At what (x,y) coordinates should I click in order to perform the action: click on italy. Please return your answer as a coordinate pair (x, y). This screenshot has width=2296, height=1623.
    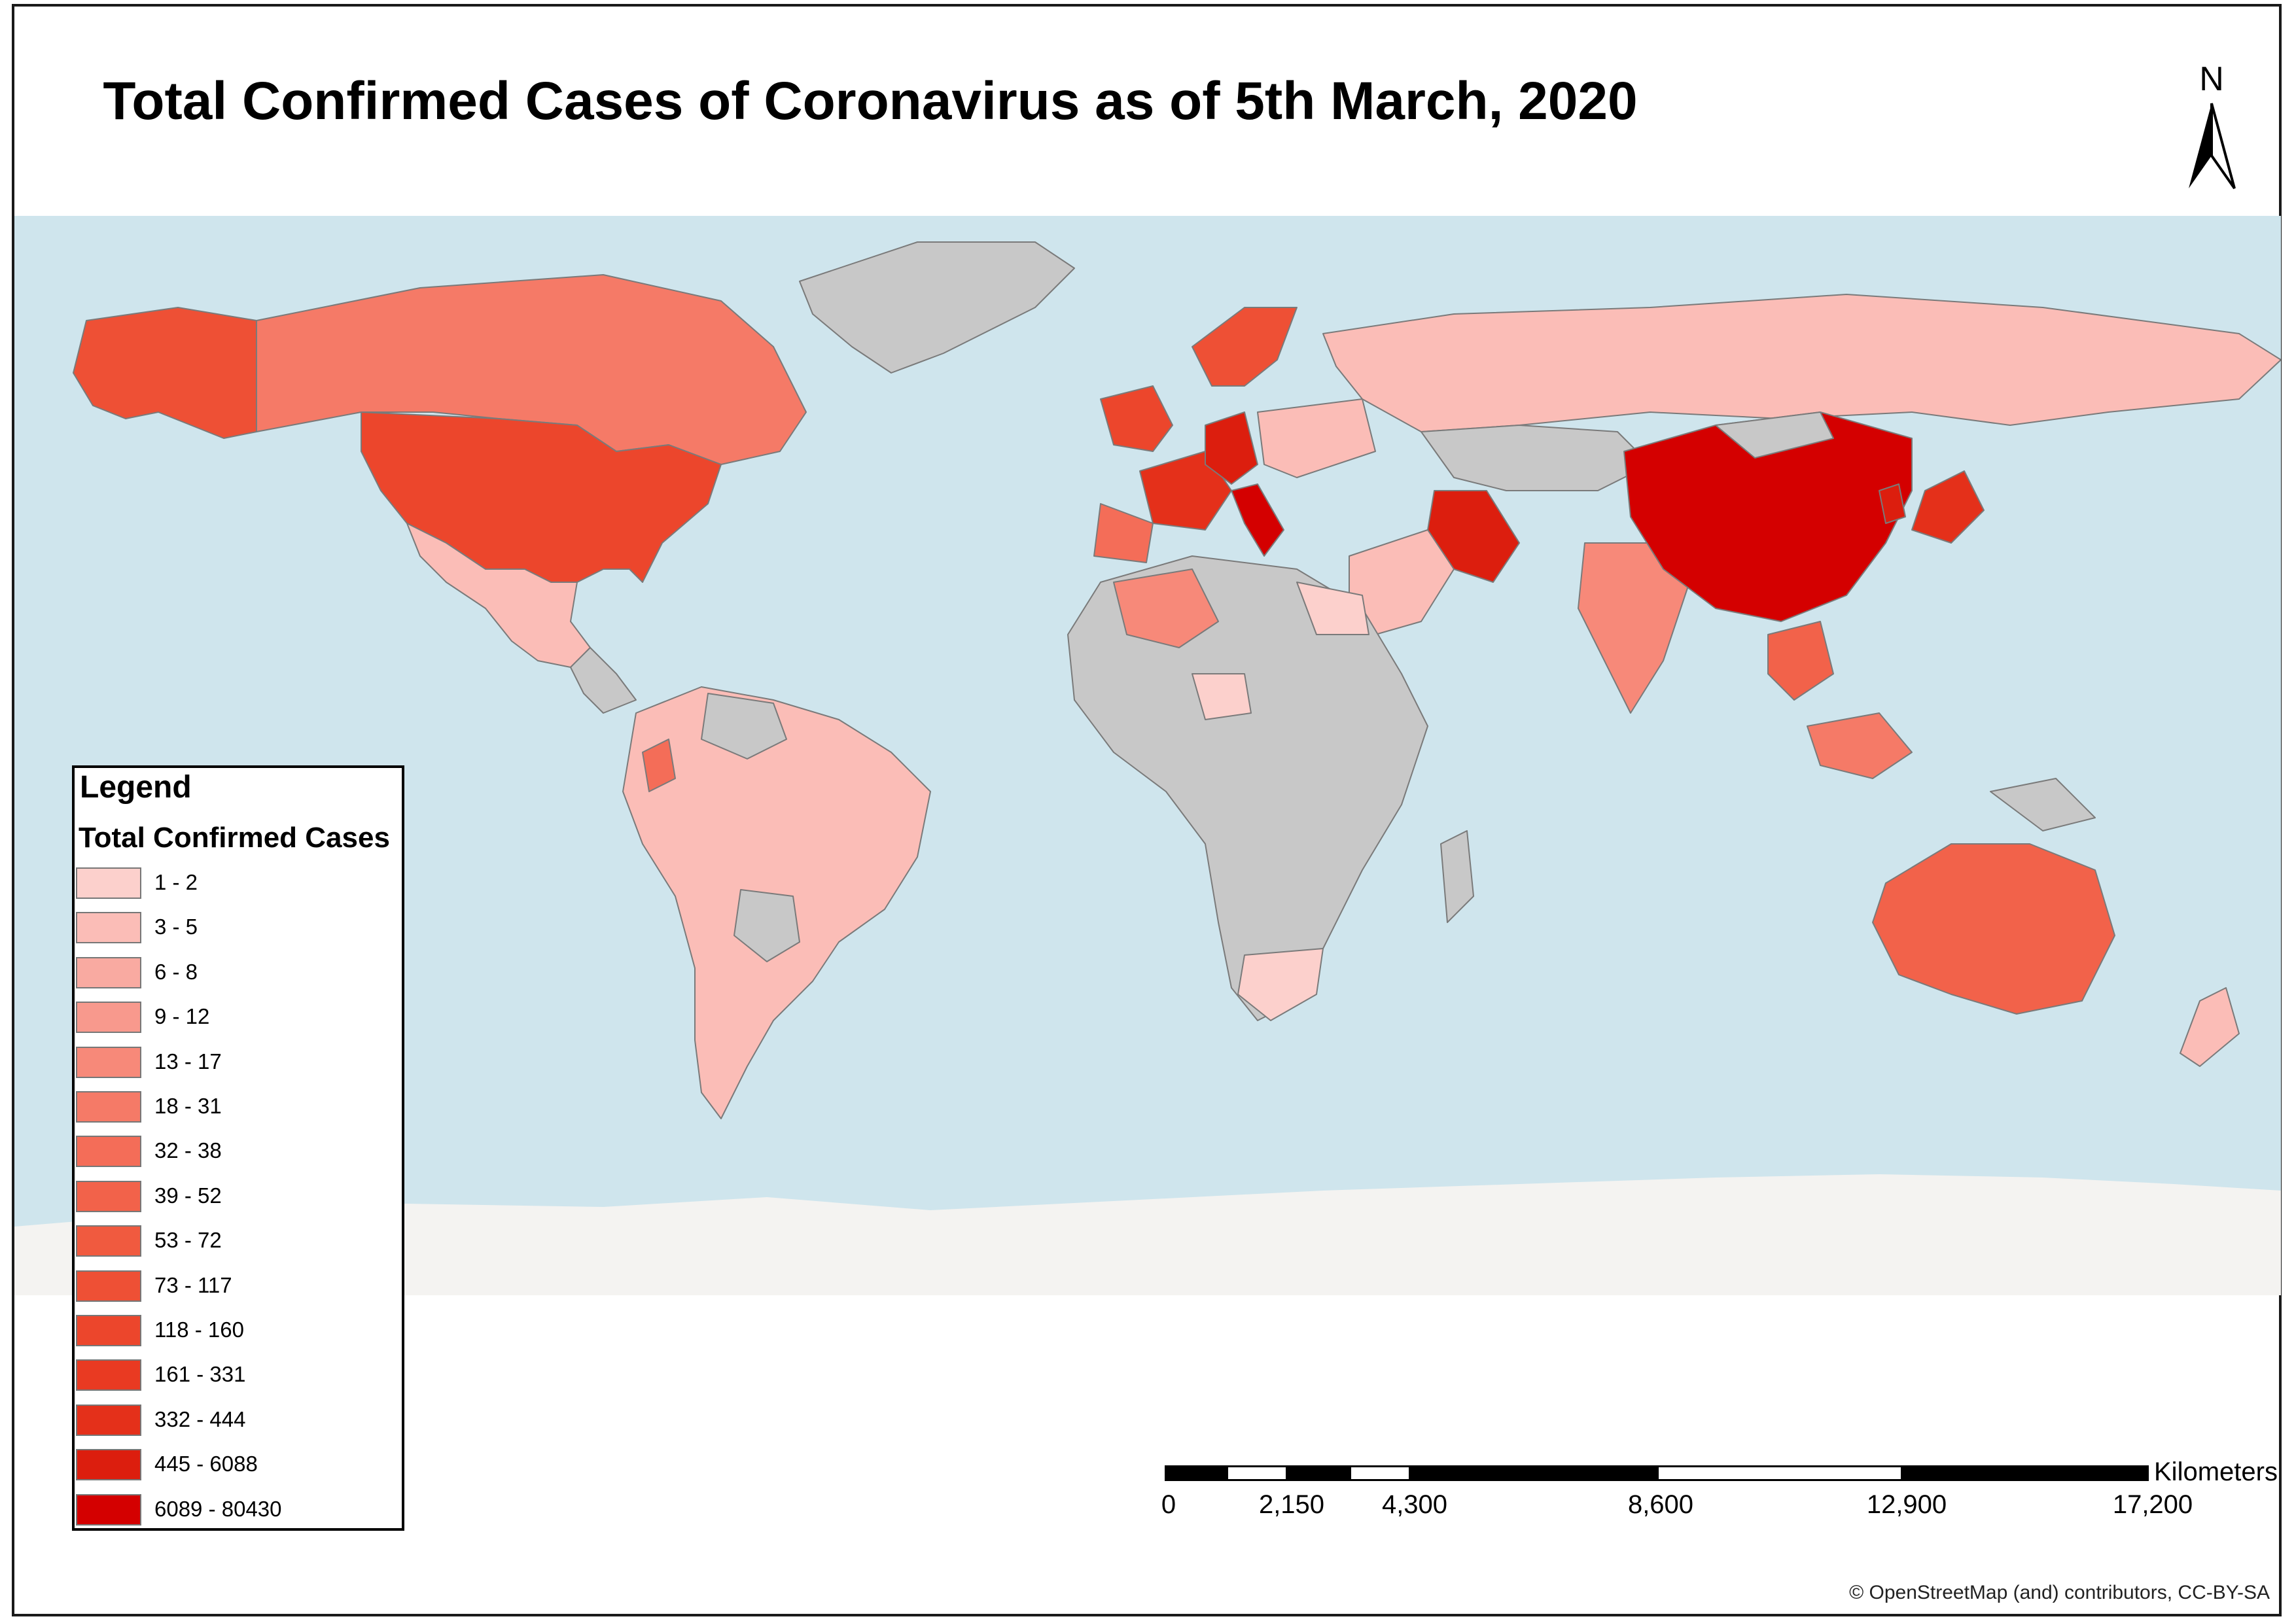
    Looking at the image, I should click on (1257, 520).